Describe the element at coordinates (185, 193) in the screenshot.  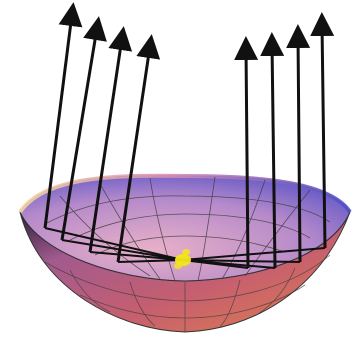
I see `paraboloid-rim` at that location.